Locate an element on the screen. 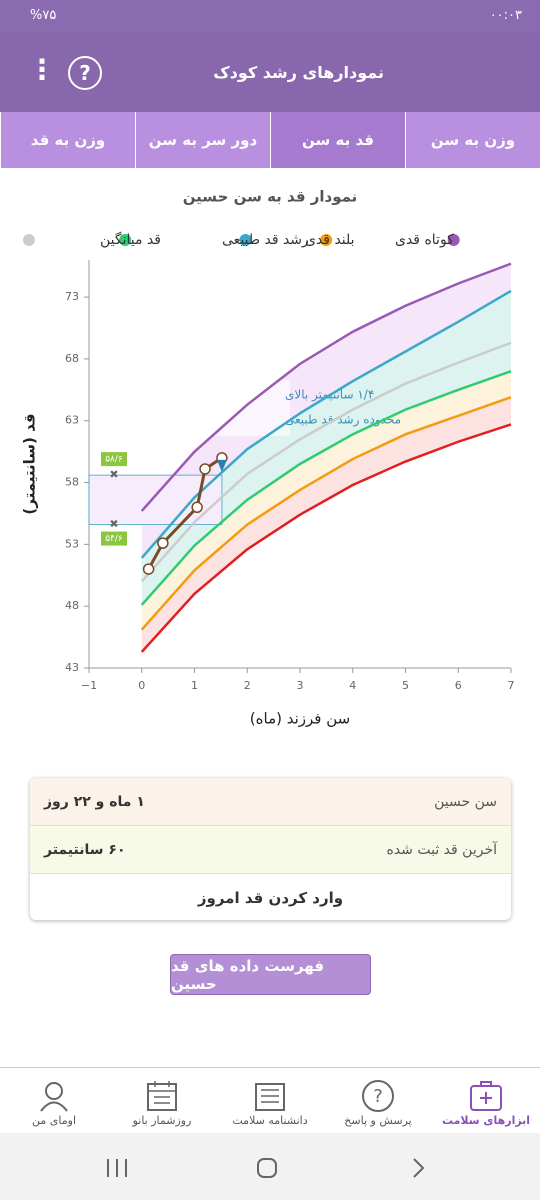 The image size is (540, 1204). x-tick-label: −1 is located at coordinates (89, 685).